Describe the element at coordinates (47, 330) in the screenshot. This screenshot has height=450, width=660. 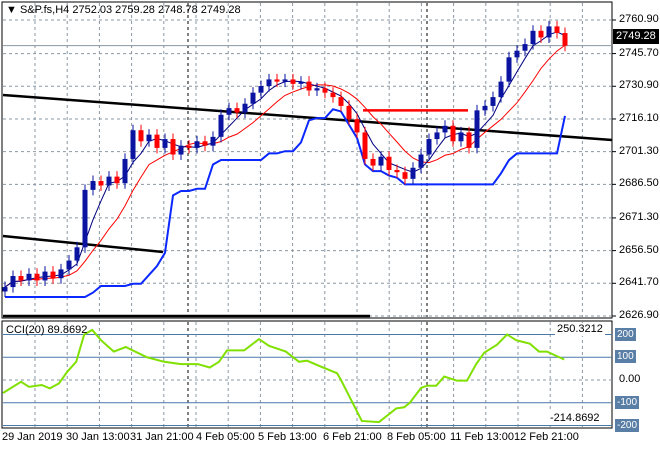
I see `cci-title: CCI(20) 89.8692` at that location.